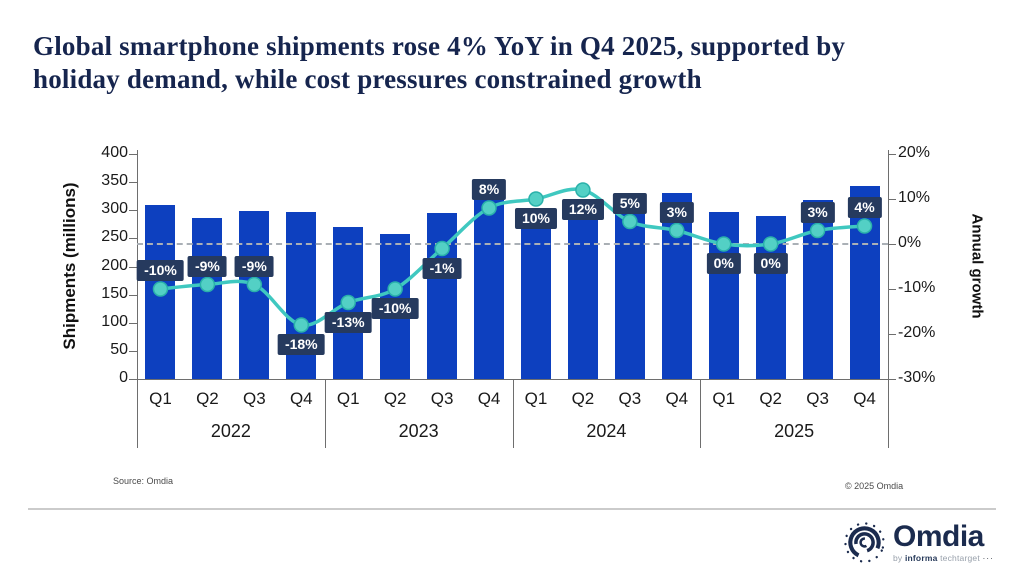 Image resolution: width=1024 pixels, height=576 pixels. I want to click on bar-2024-q3, so click(629, 291).